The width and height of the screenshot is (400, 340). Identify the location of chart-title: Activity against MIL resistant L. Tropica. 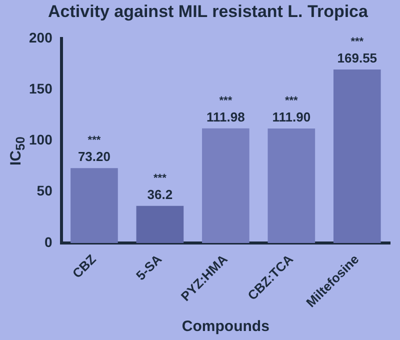
(208, 11).